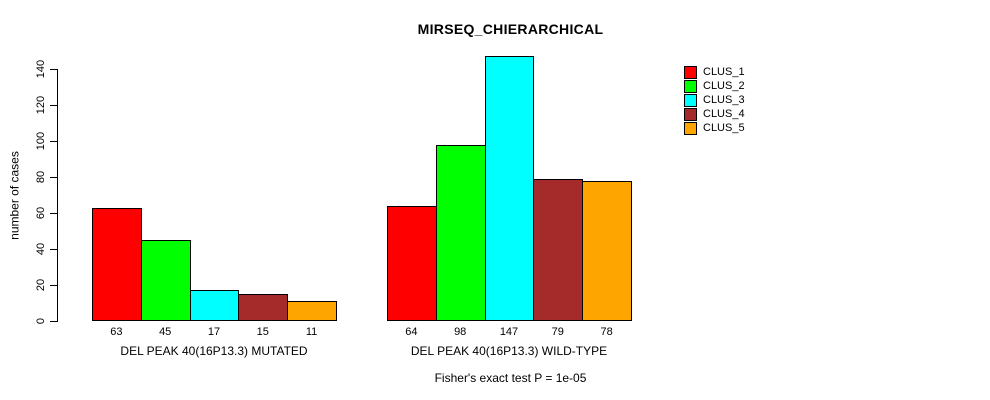  Describe the element at coordinates (116, 332) in the screenshot. I see `bar-value-label: 63` at that location.